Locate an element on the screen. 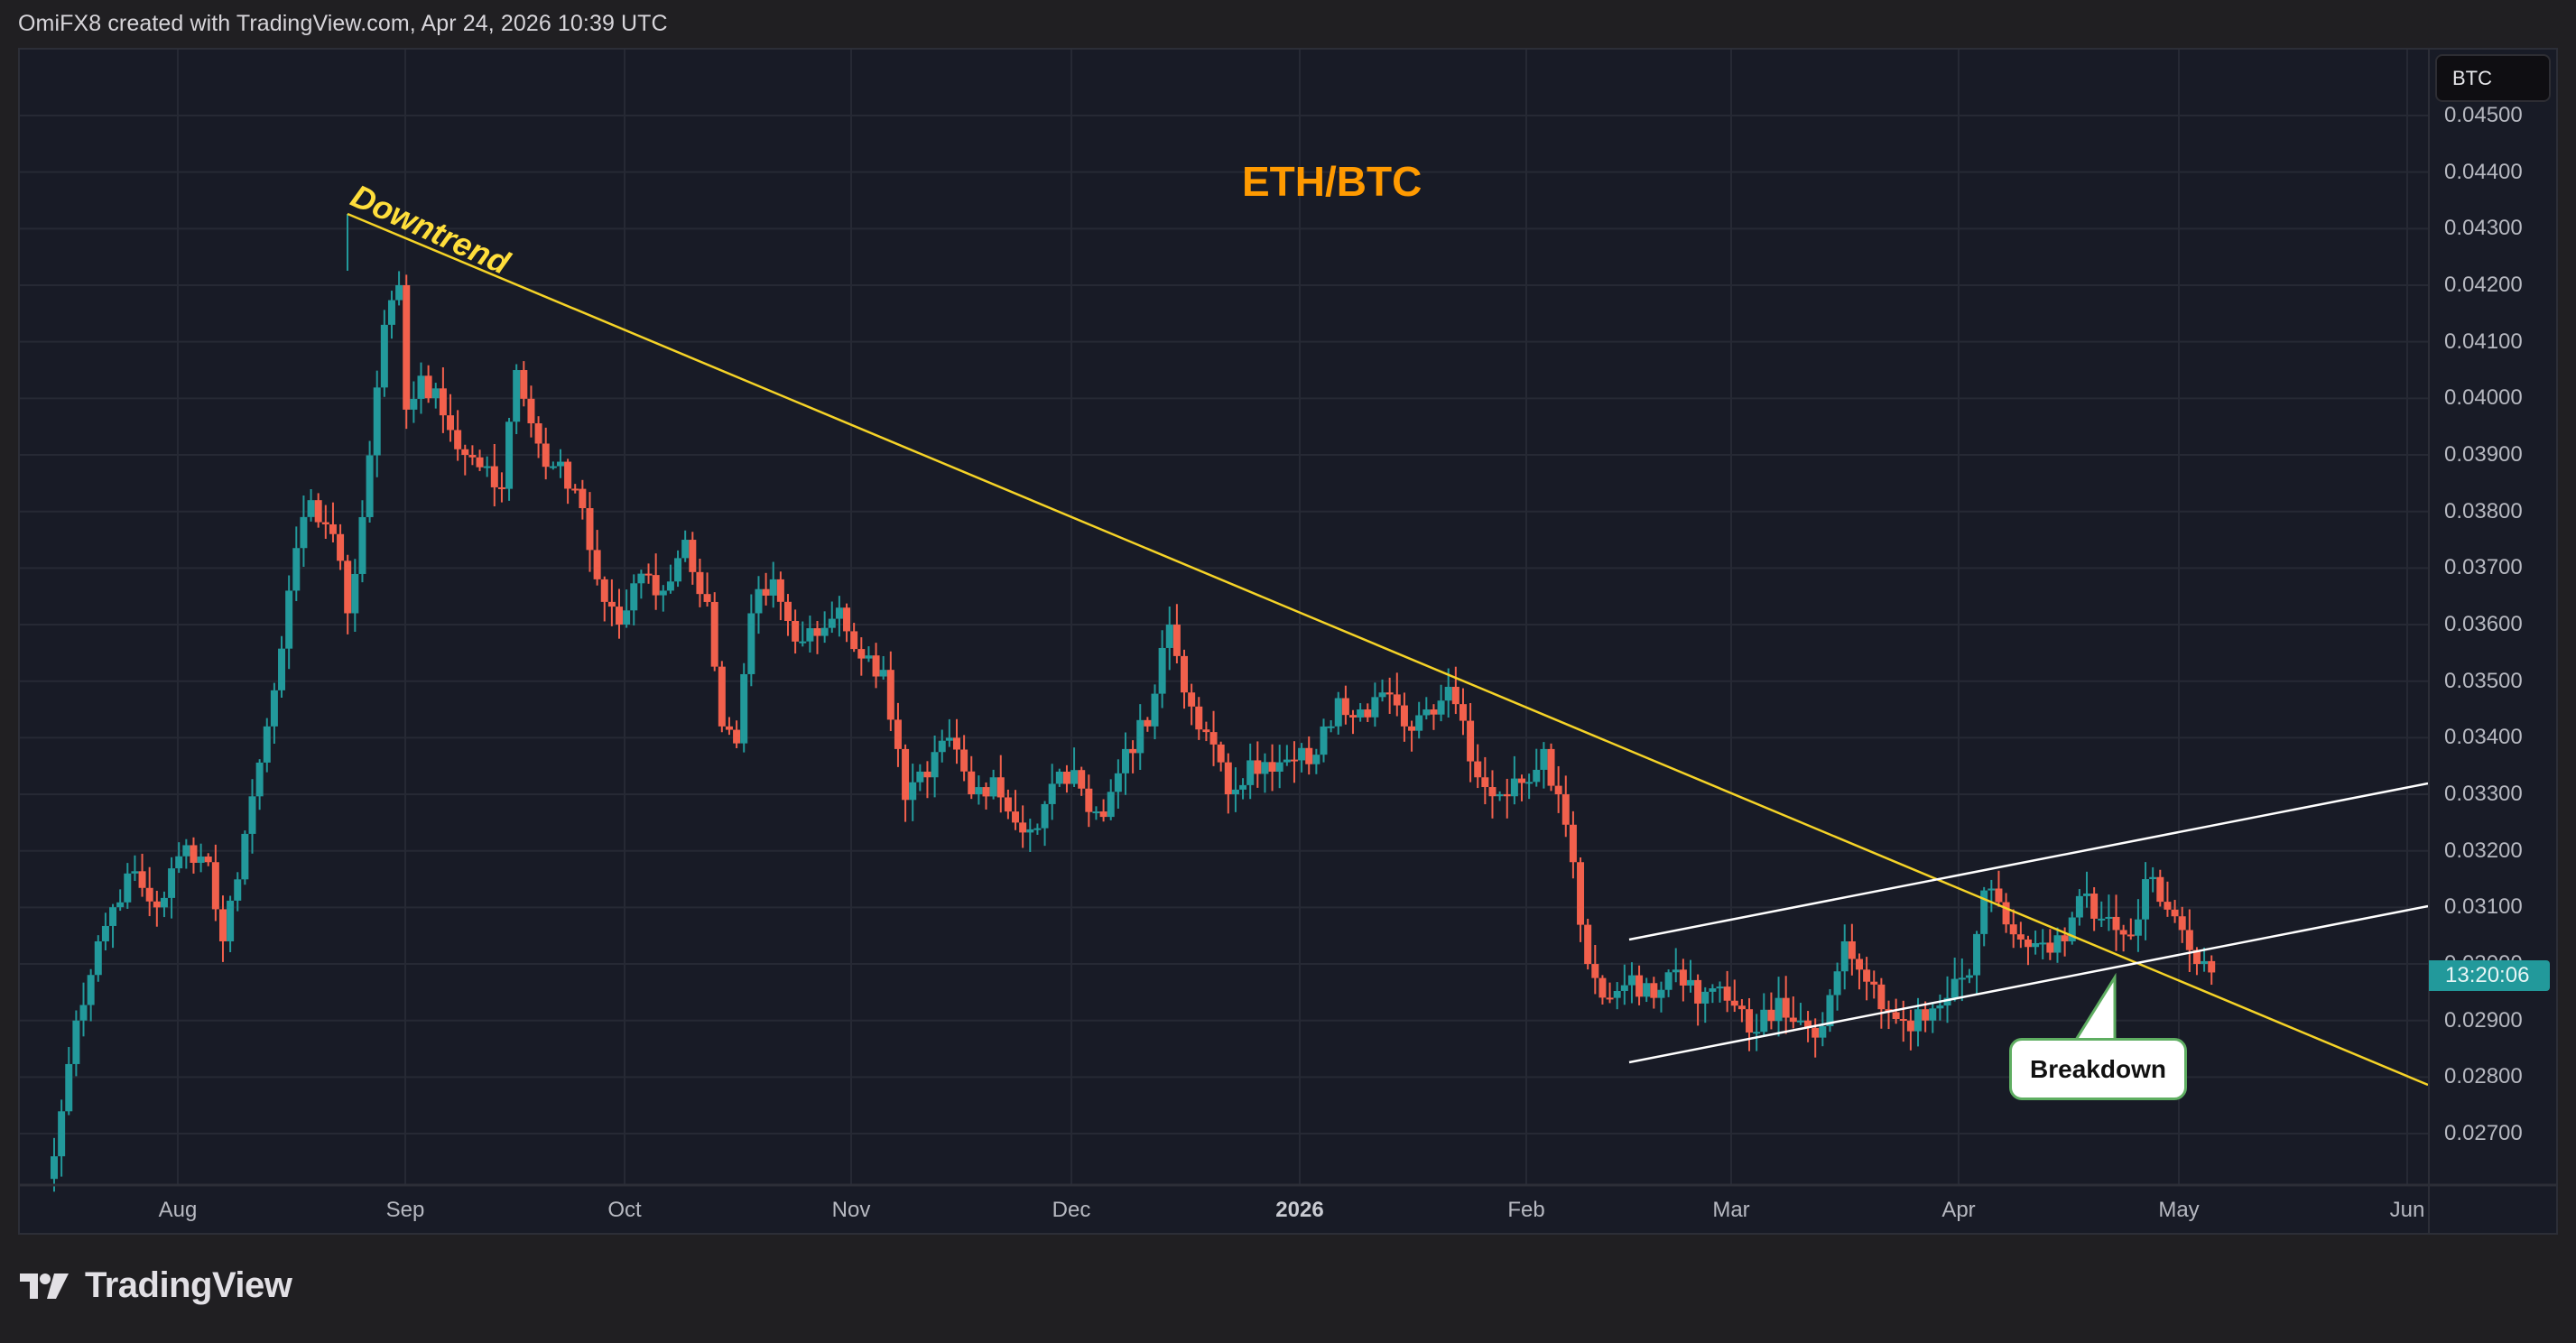  currency-badge: BTC is located at coordinates (2493, 78).